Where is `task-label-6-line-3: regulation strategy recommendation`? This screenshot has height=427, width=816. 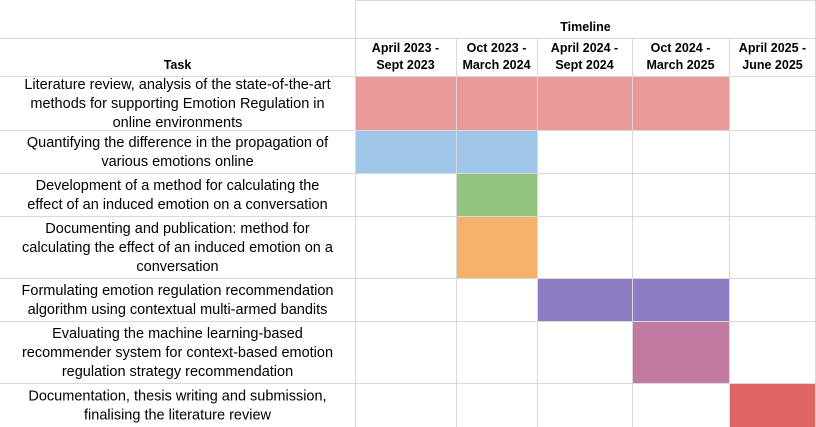 task-label-6-line-3: regulation strategy recommendation is located at coordinates (177, 372).